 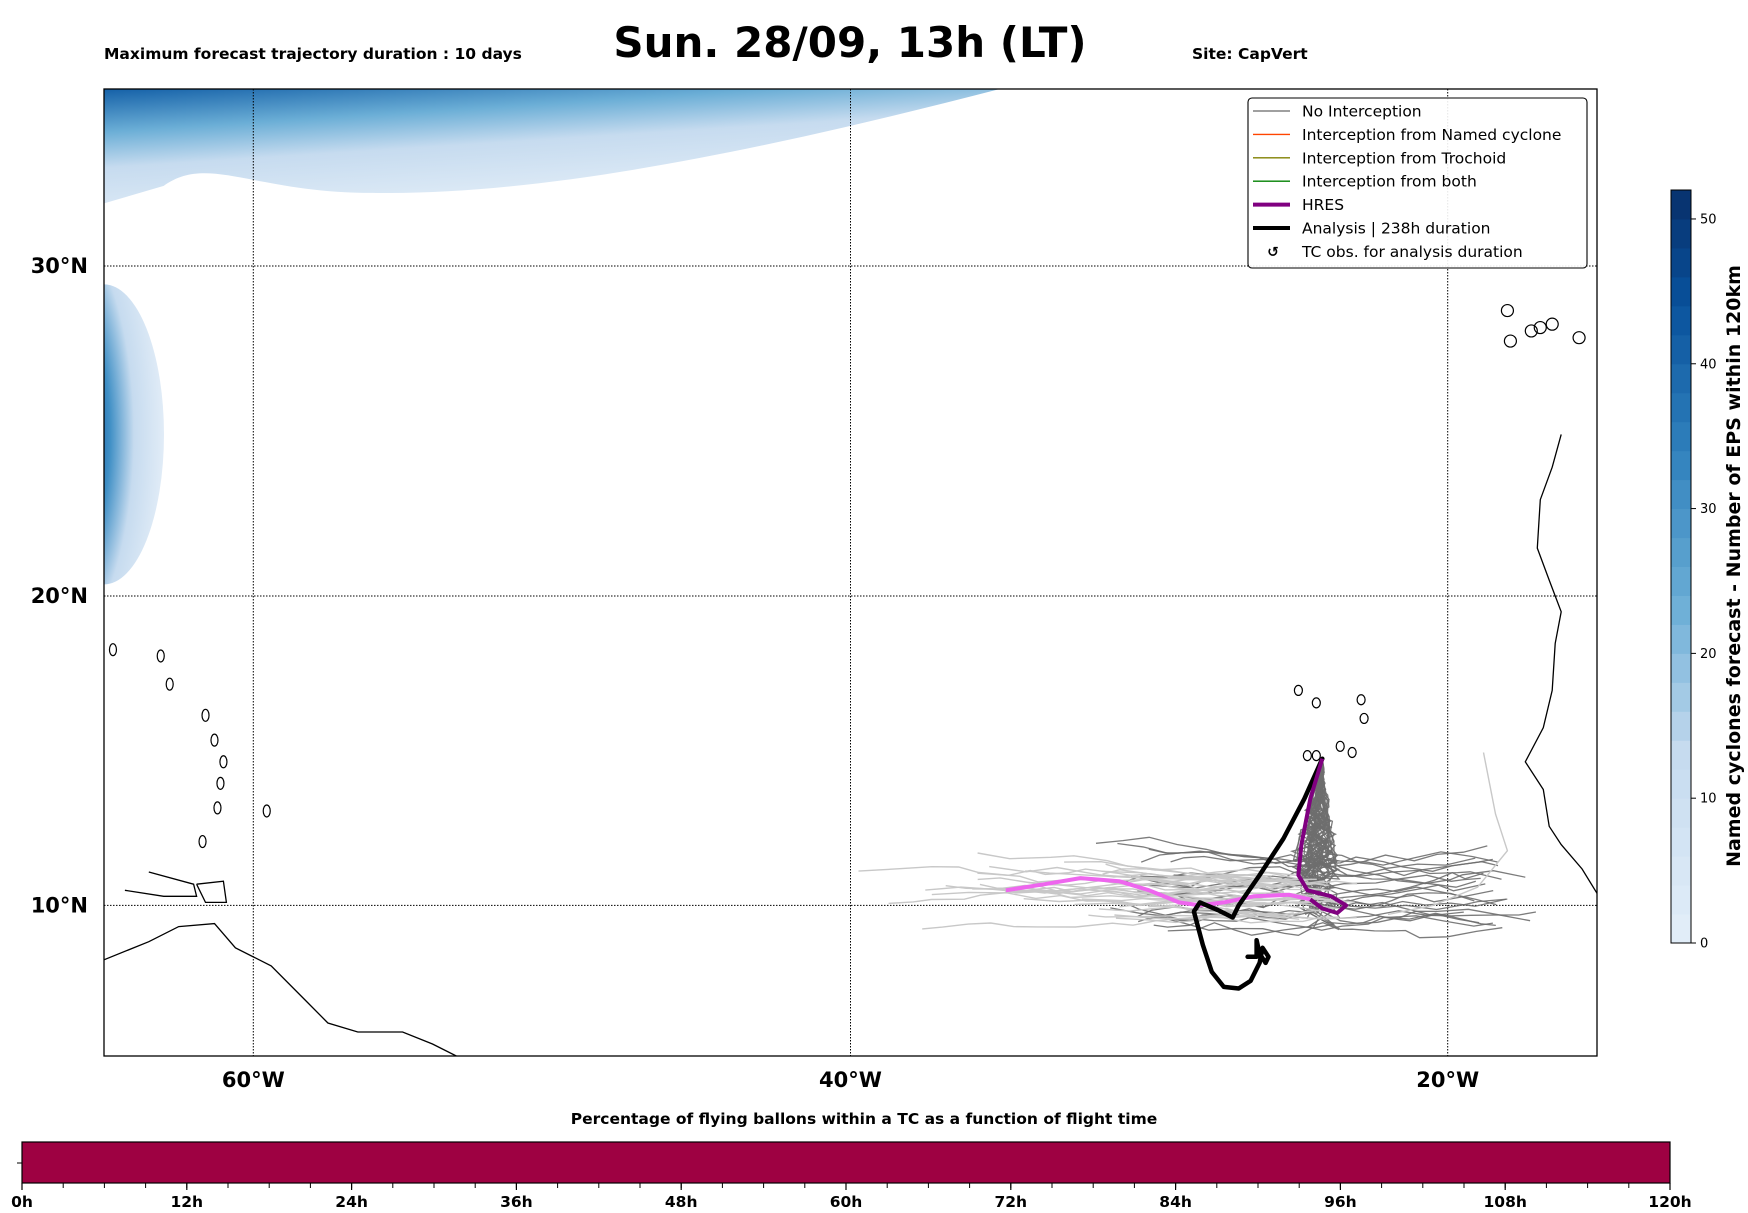 I want to click on colorbar-tick-label: 0, so click(x=1704, y=944).